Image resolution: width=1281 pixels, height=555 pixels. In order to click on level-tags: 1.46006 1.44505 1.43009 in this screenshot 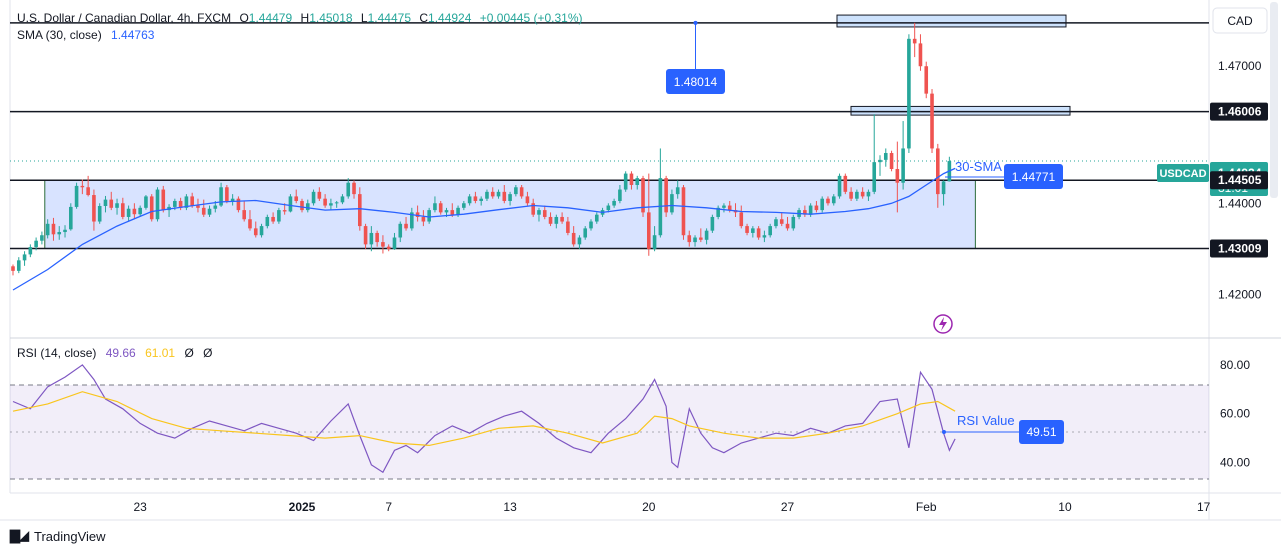, I will do `click(1239, 180)`.